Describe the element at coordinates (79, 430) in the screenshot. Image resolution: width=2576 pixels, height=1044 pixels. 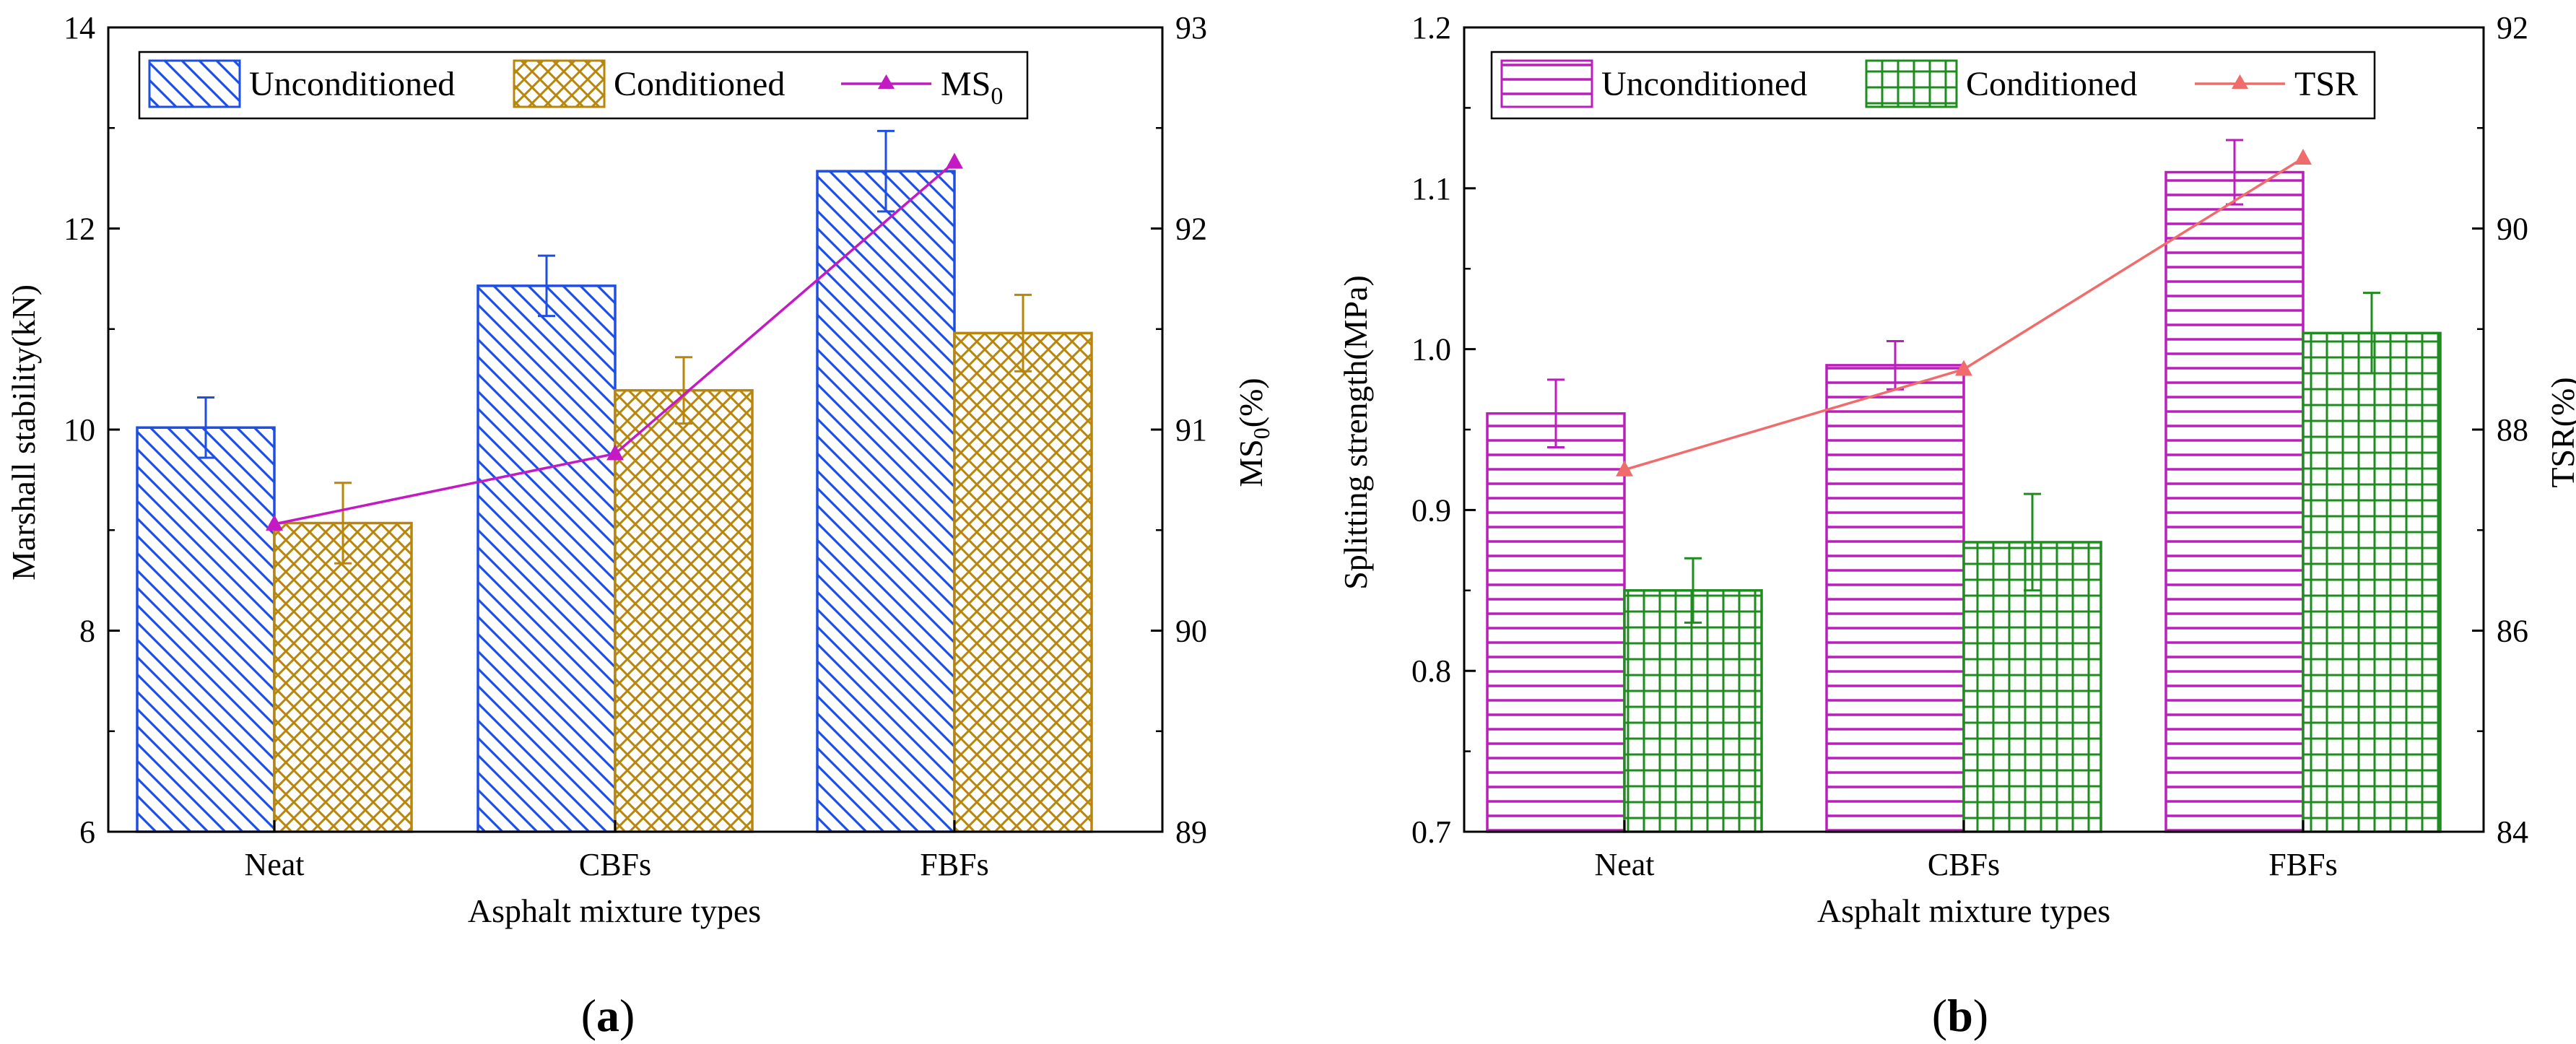
I see `y-tick-label: 10` at that location.